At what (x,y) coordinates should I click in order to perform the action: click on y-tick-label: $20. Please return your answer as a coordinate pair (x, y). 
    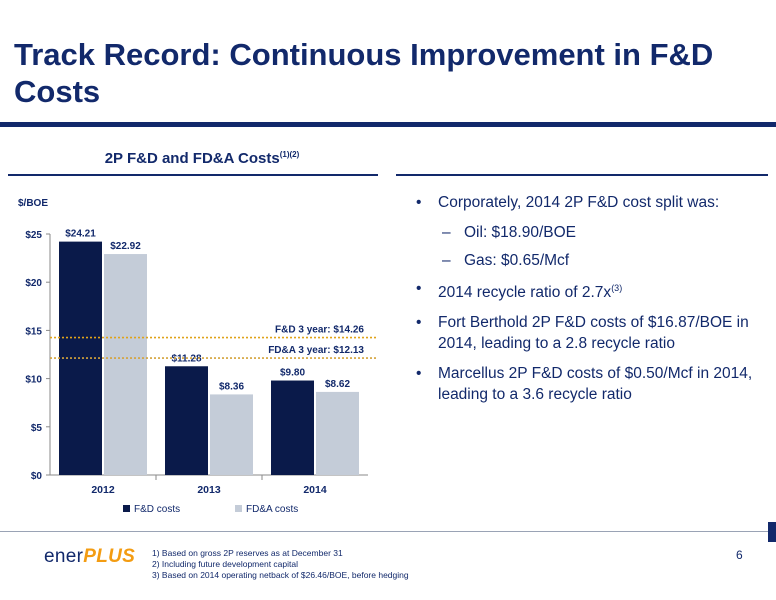
    Looking at the image, I should click on (33, 283).